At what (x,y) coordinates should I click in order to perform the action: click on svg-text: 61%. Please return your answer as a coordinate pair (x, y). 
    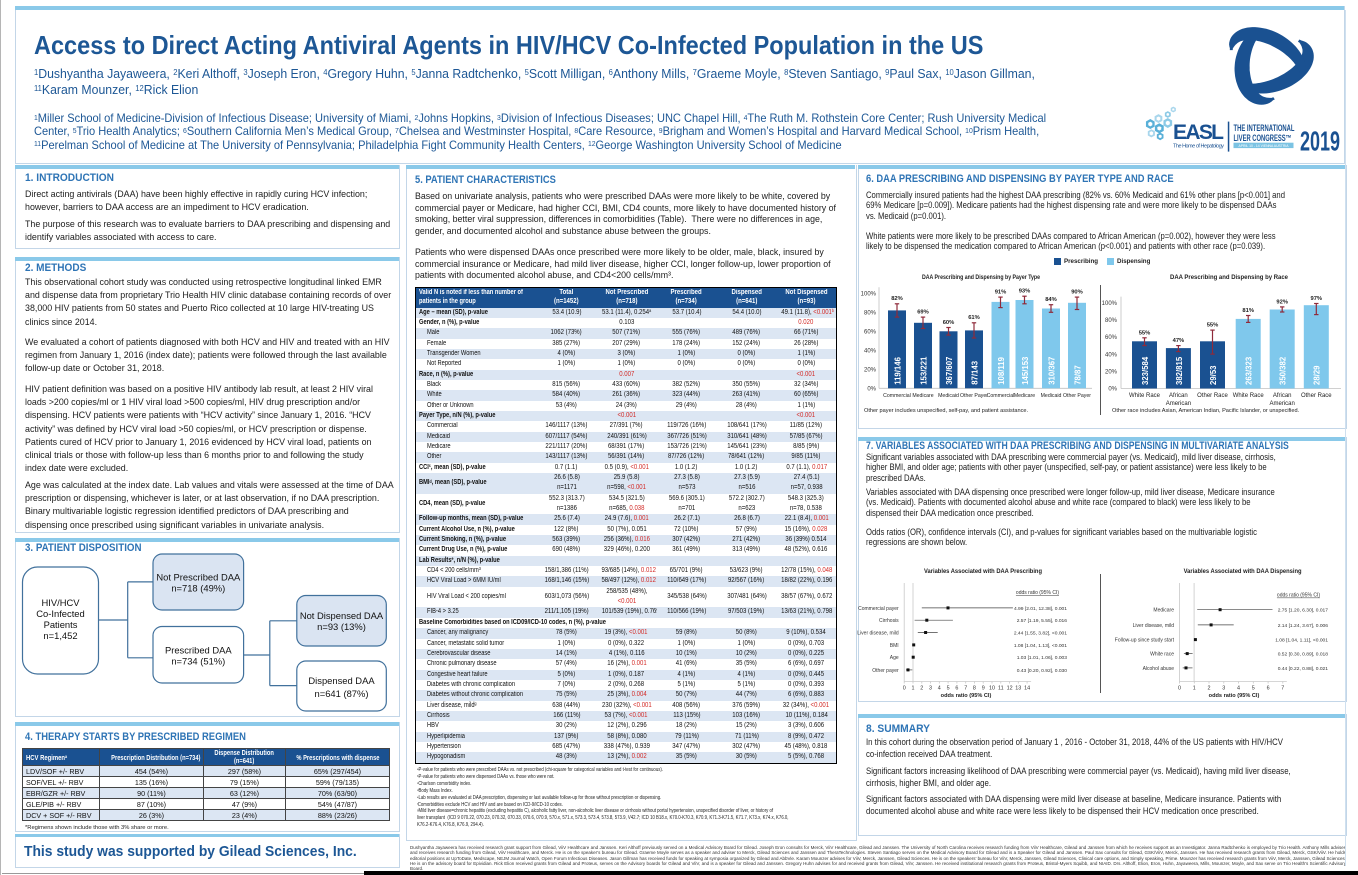
    Looking at the image, I should click on (974, 318).